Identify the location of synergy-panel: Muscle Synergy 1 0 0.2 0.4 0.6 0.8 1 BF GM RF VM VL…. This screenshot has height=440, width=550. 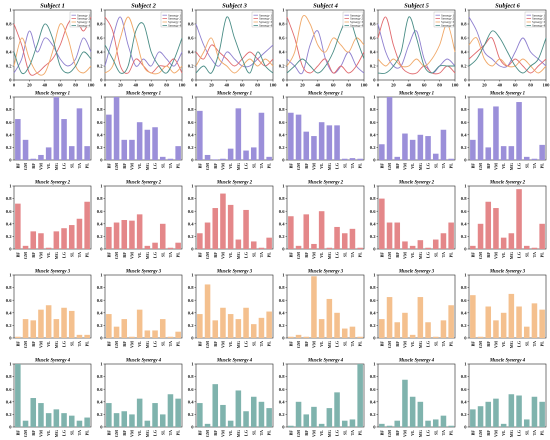
(49, 131).